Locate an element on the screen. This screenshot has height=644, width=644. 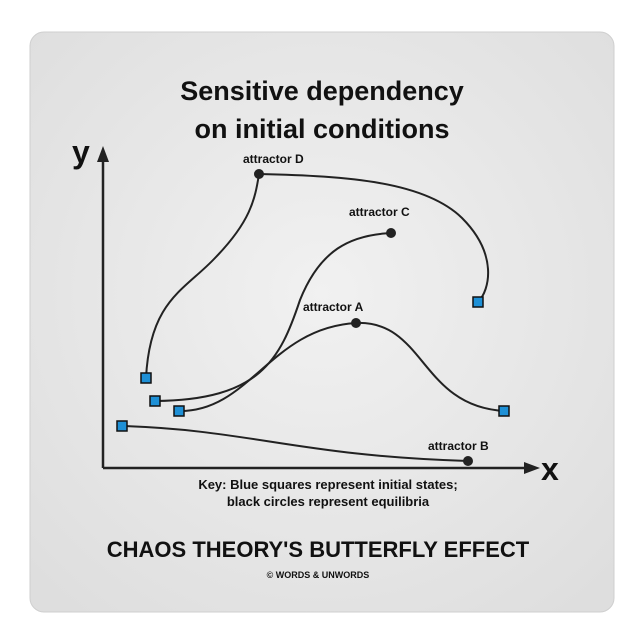
x-axis-label: x is located at coordinates (550, 469).